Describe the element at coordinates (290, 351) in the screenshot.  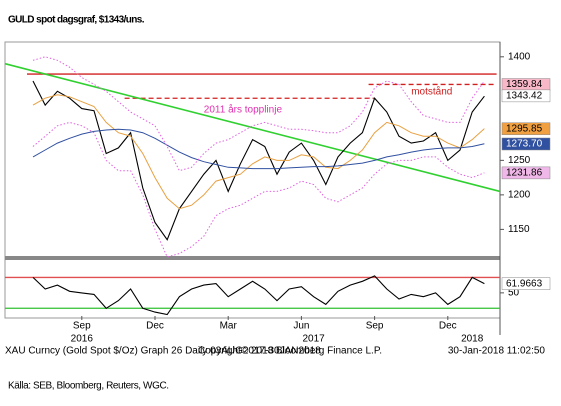
I see `footer-center: Copyright© 2018 Bloomberg Finance L.P.` at that location.